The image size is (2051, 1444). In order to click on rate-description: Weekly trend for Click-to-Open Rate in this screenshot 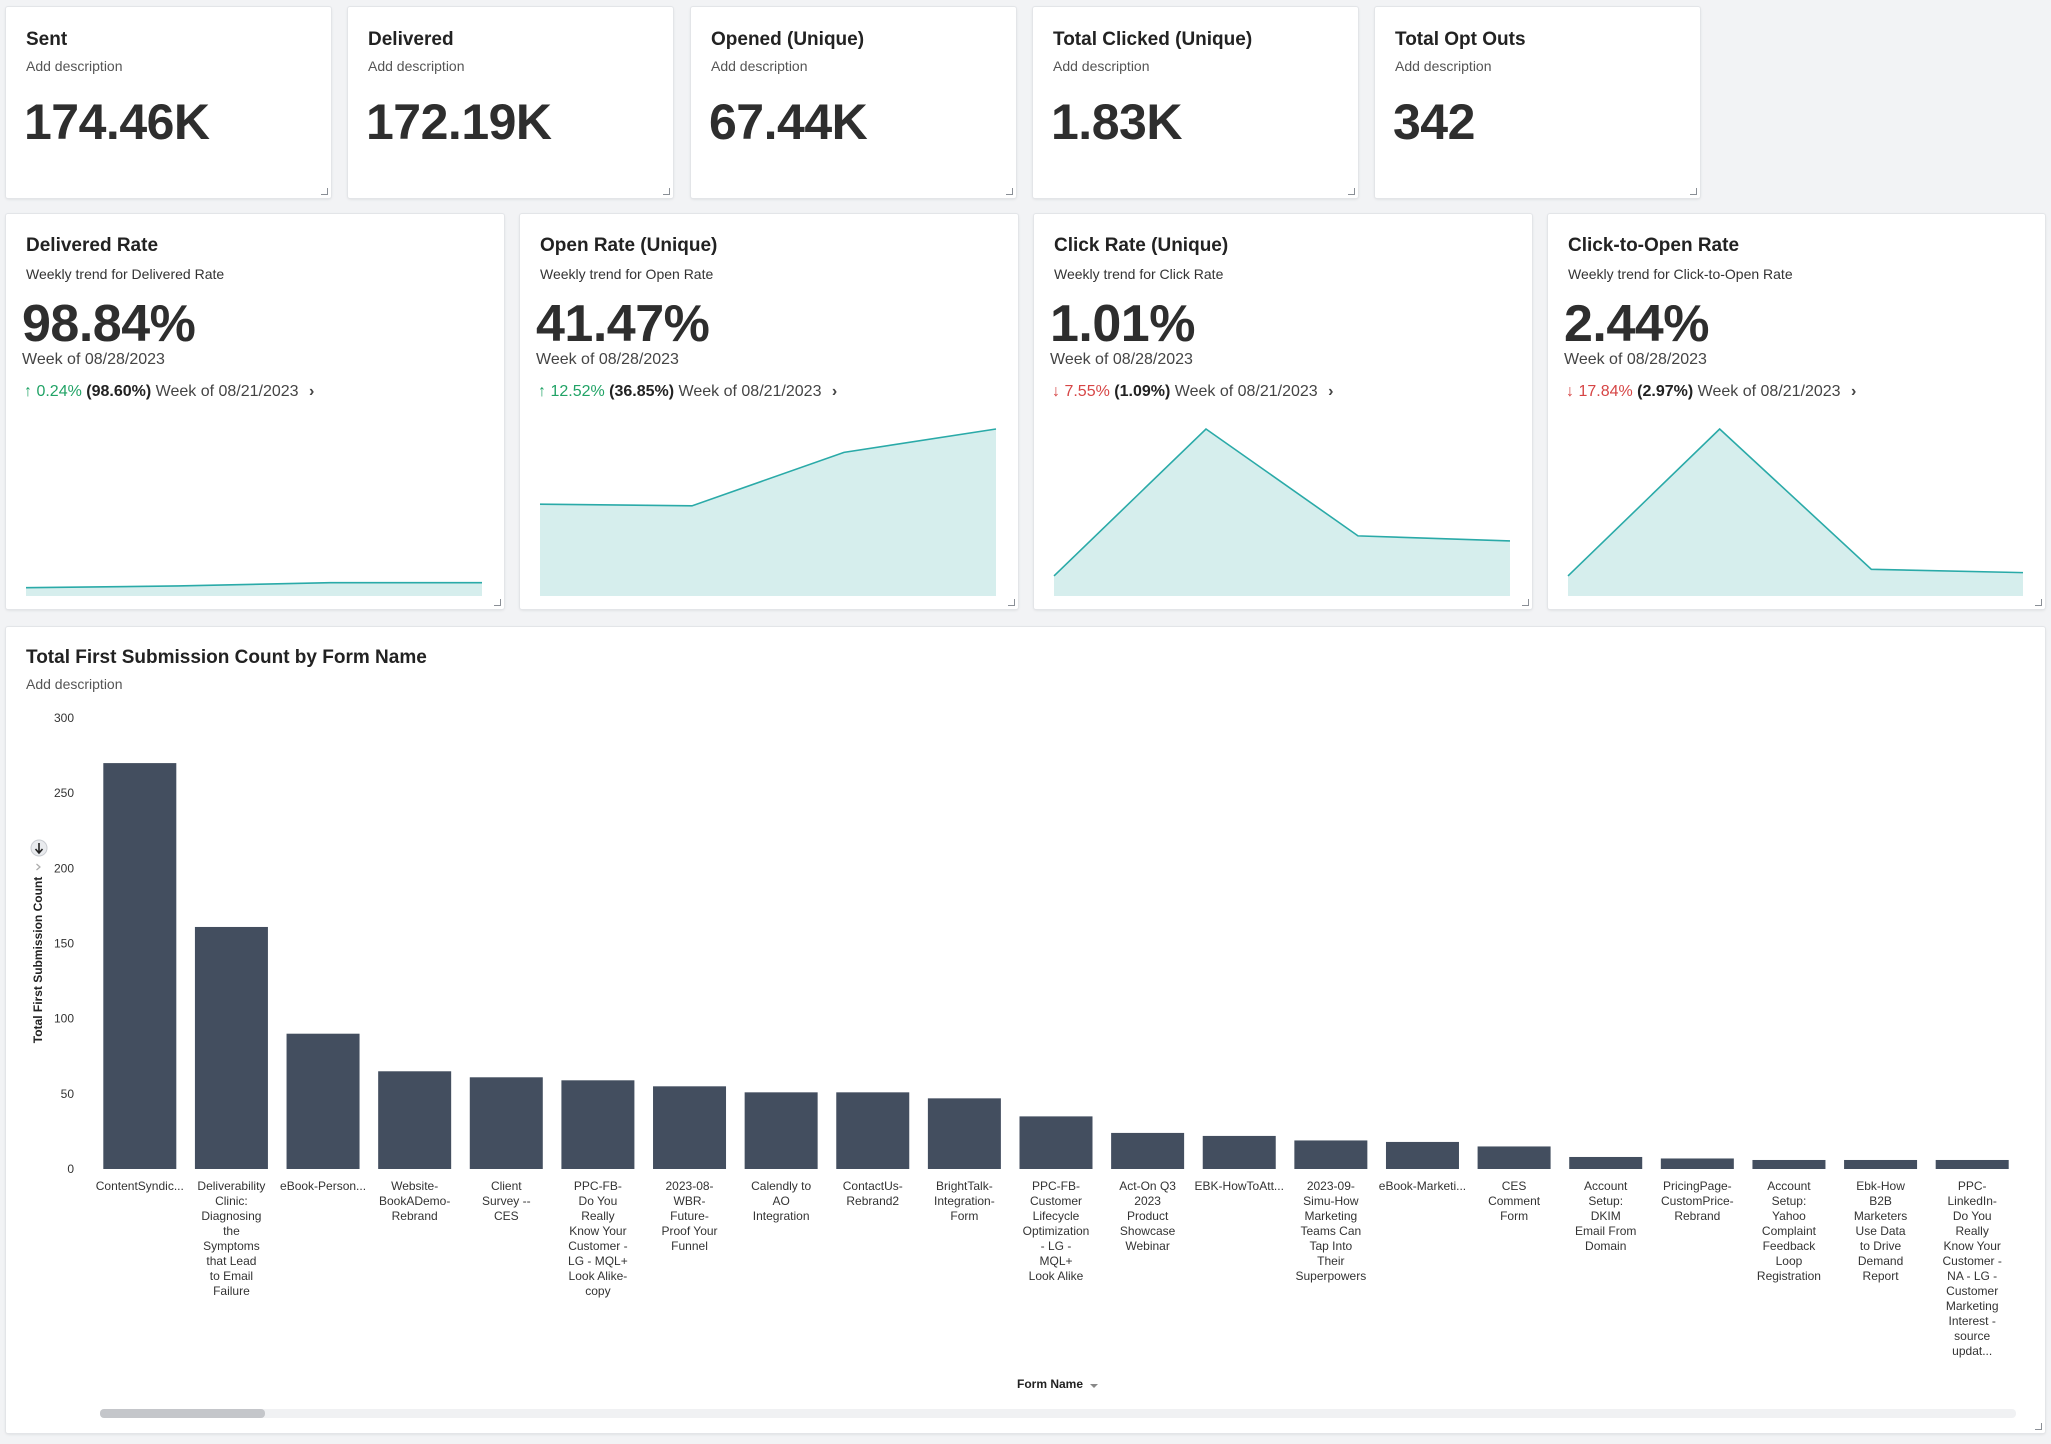, I will do `click(1680, 274)`.